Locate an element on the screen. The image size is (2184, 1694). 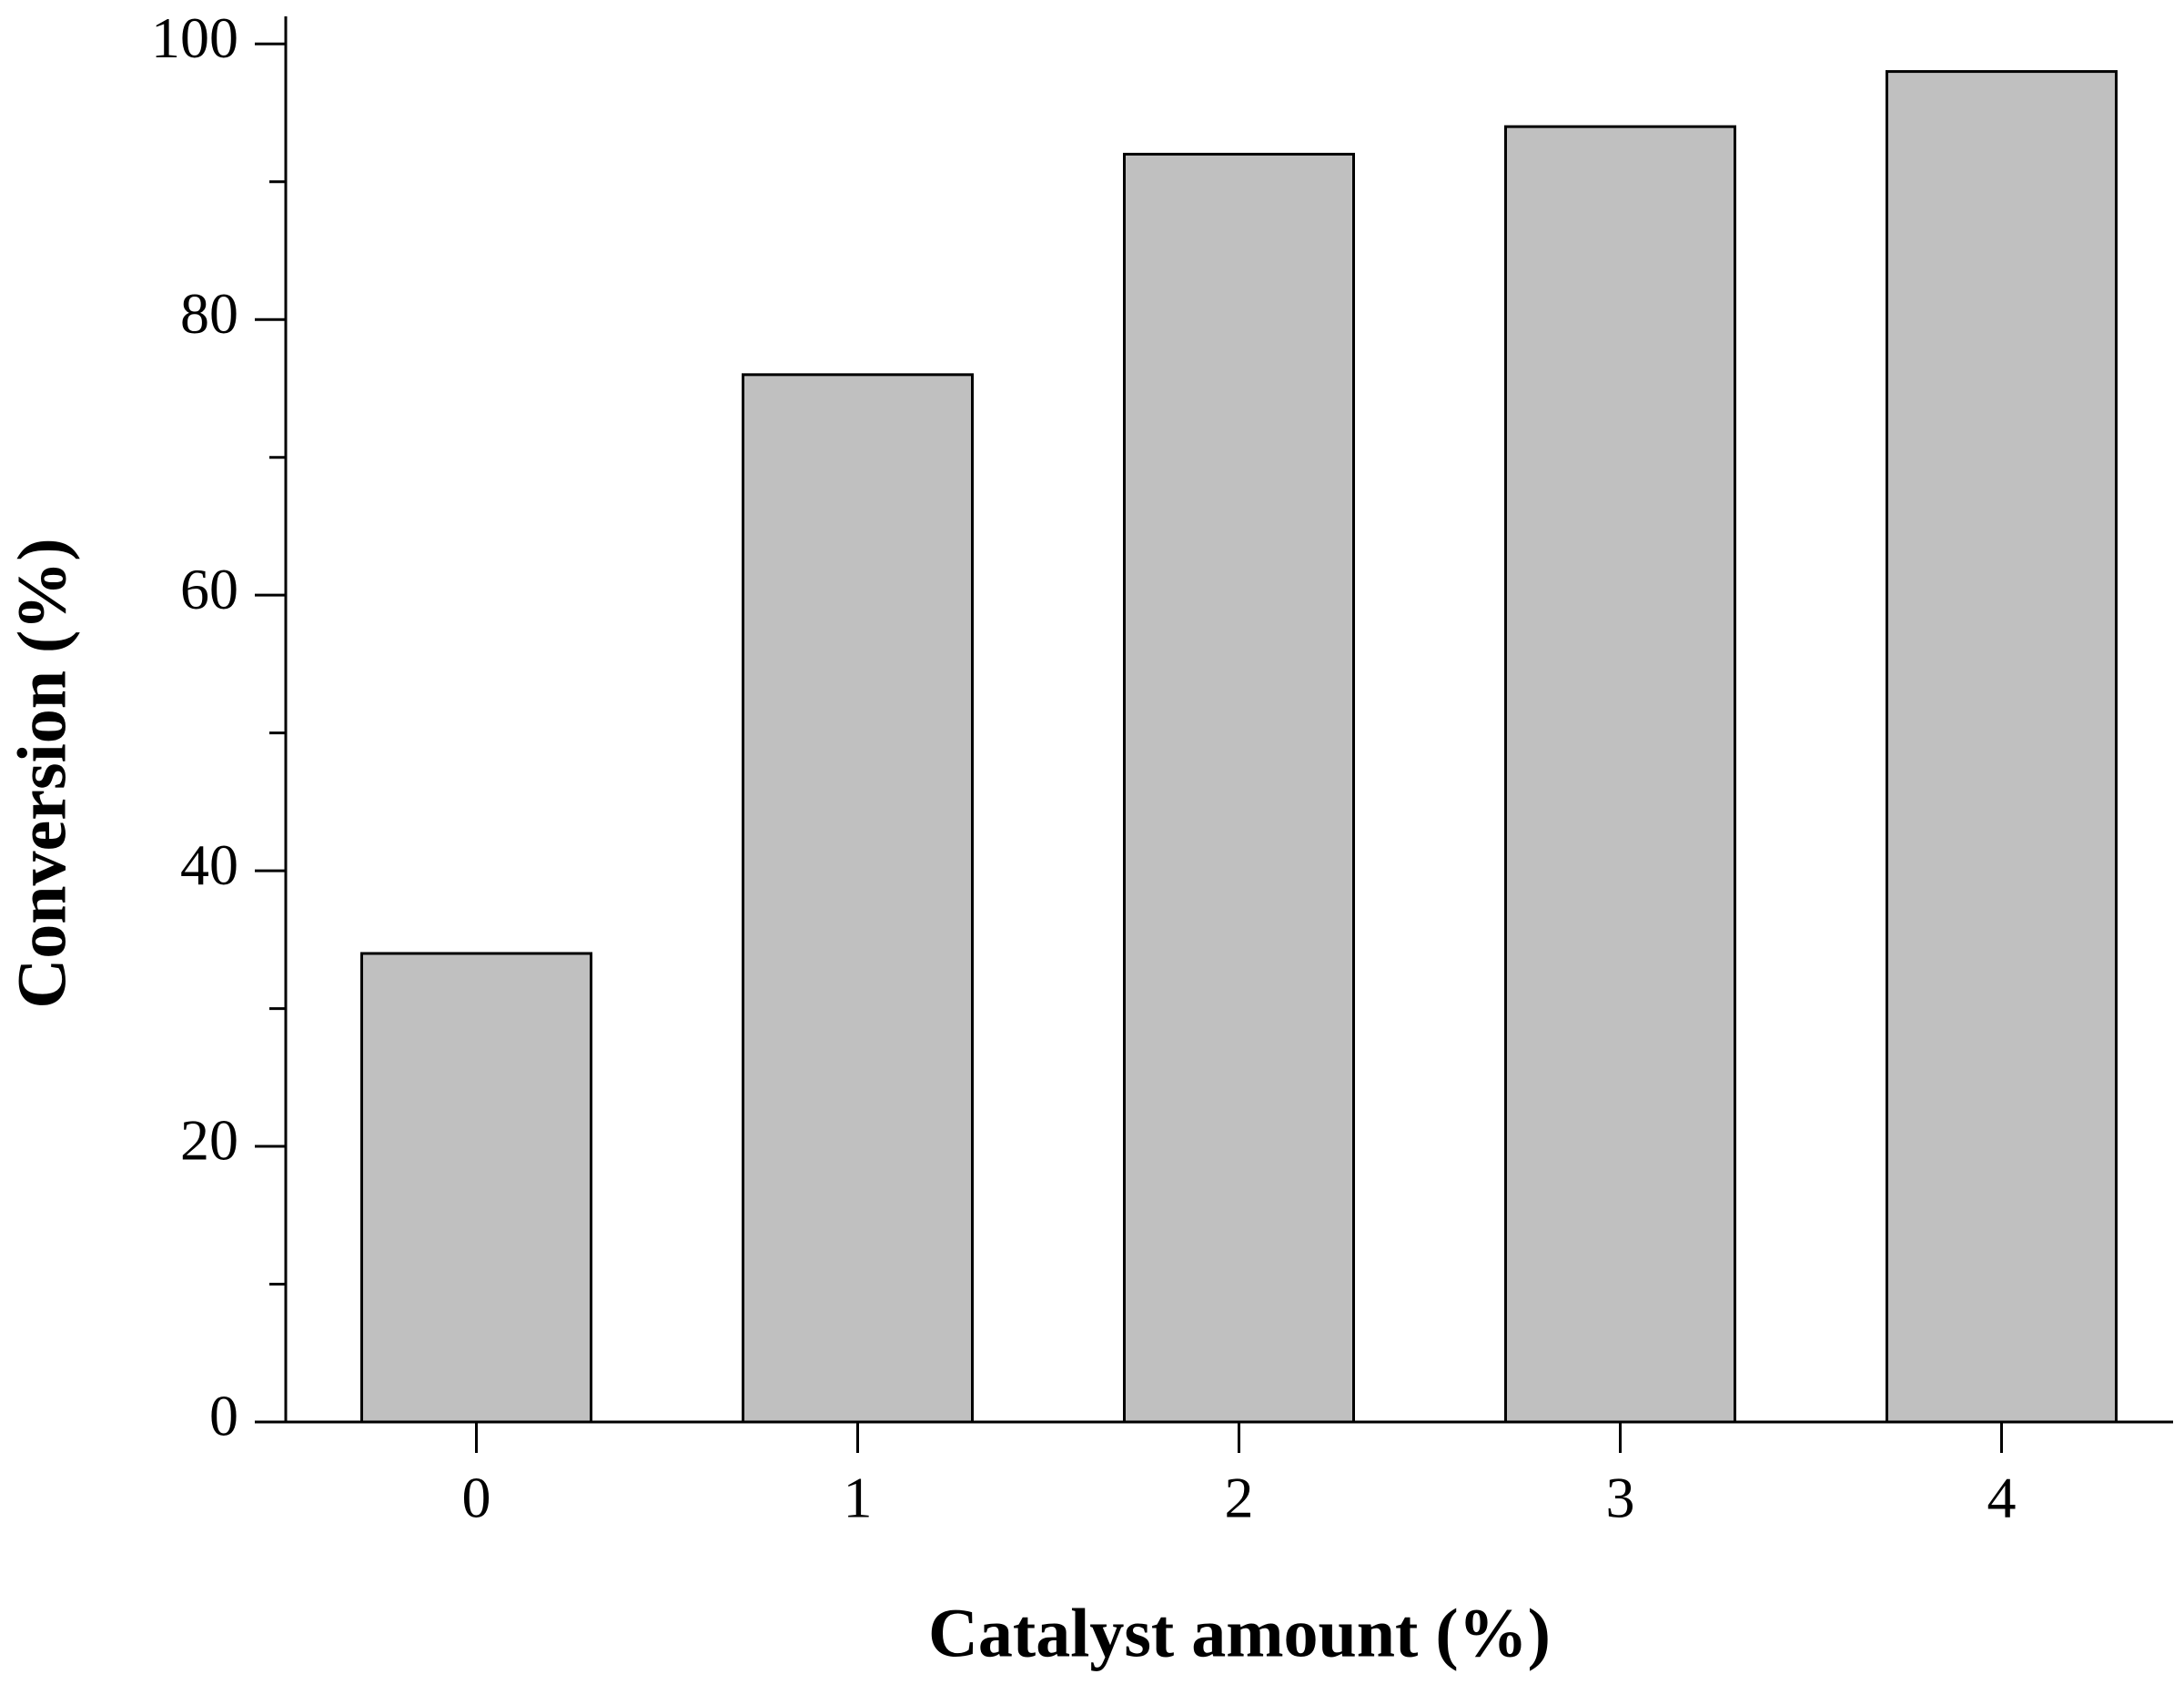
x-tick-label: 3 is located at coordinates (1621, 1498).